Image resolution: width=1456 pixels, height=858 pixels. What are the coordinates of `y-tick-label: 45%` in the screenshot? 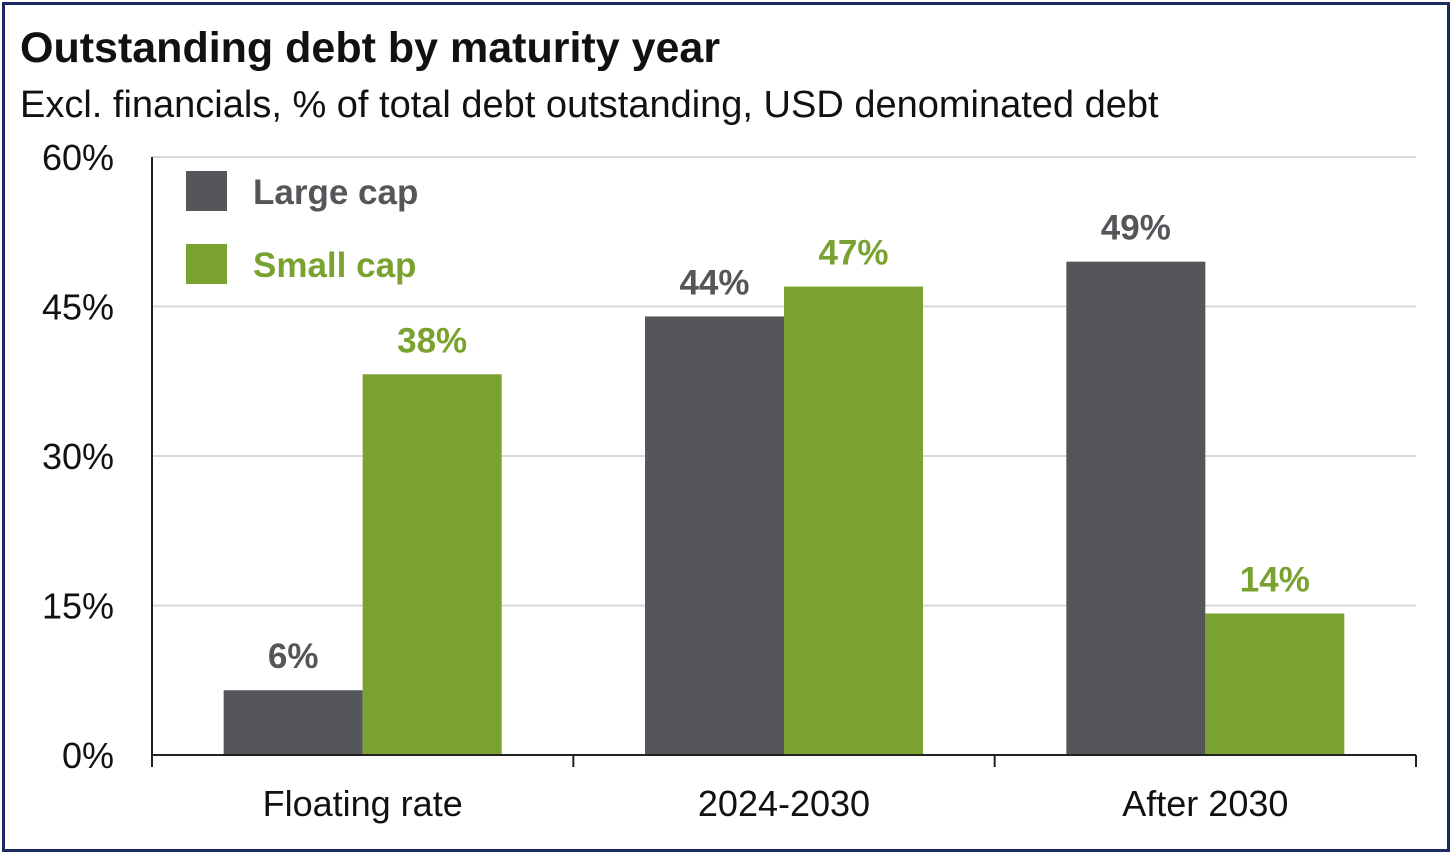 It's located at (78, 307).